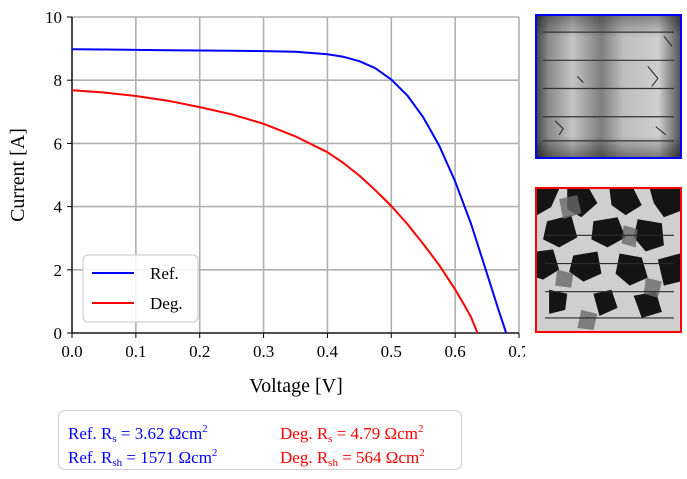 Image resolution: width=687 pixels, height=479 pixels. I want to click on deg-rsh-text: Deg. Rsh = 564 Ωcm2, so click(352, 458).